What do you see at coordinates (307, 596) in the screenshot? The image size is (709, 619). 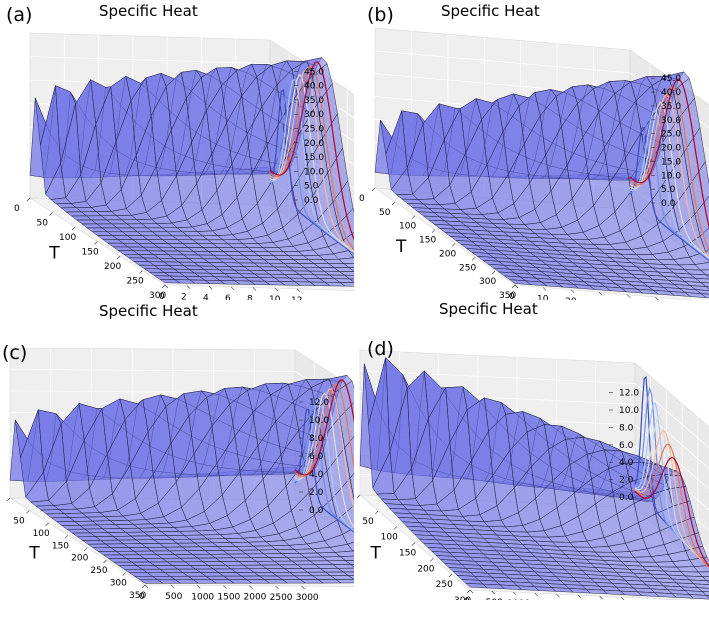 I see `y-tick-label: 3000` at bounding box center [307, 596].